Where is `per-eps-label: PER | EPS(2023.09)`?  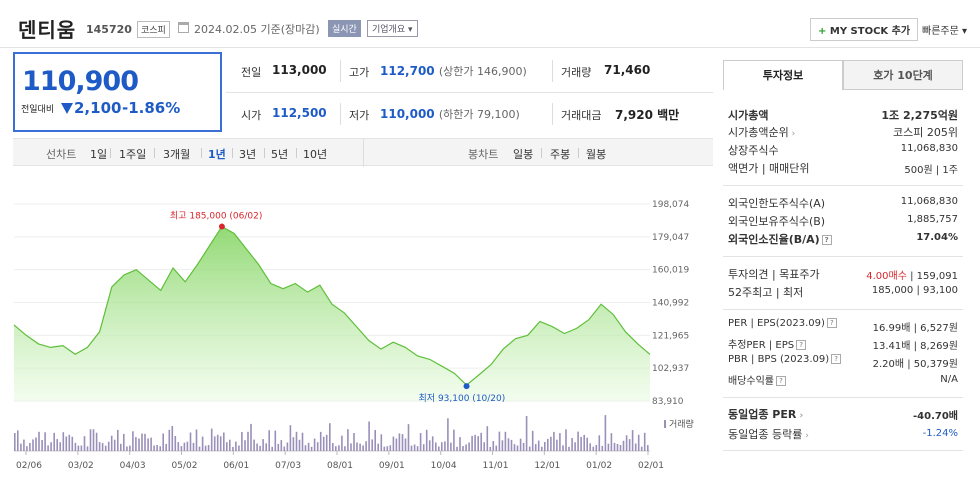
per-eps-label: PER | EPS(2023.09) is located at coordinates (776, 323).